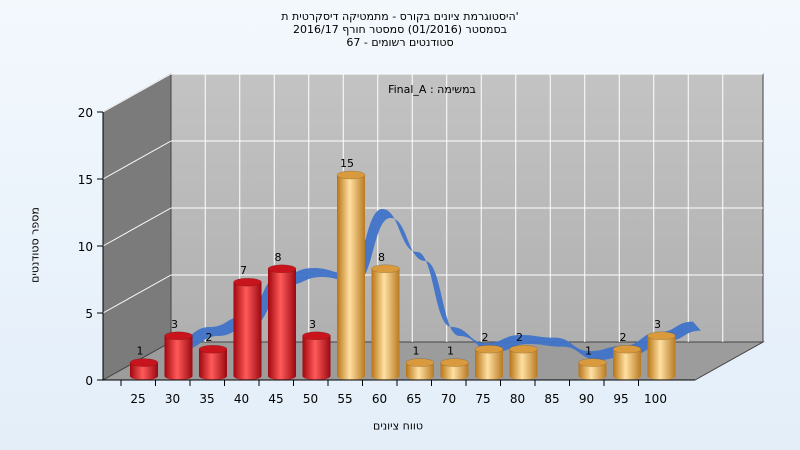  What do you see at coordinates (482, 399) in the screenshot?
I see `x-tick-label: 75` at bounding box center [482, 399].